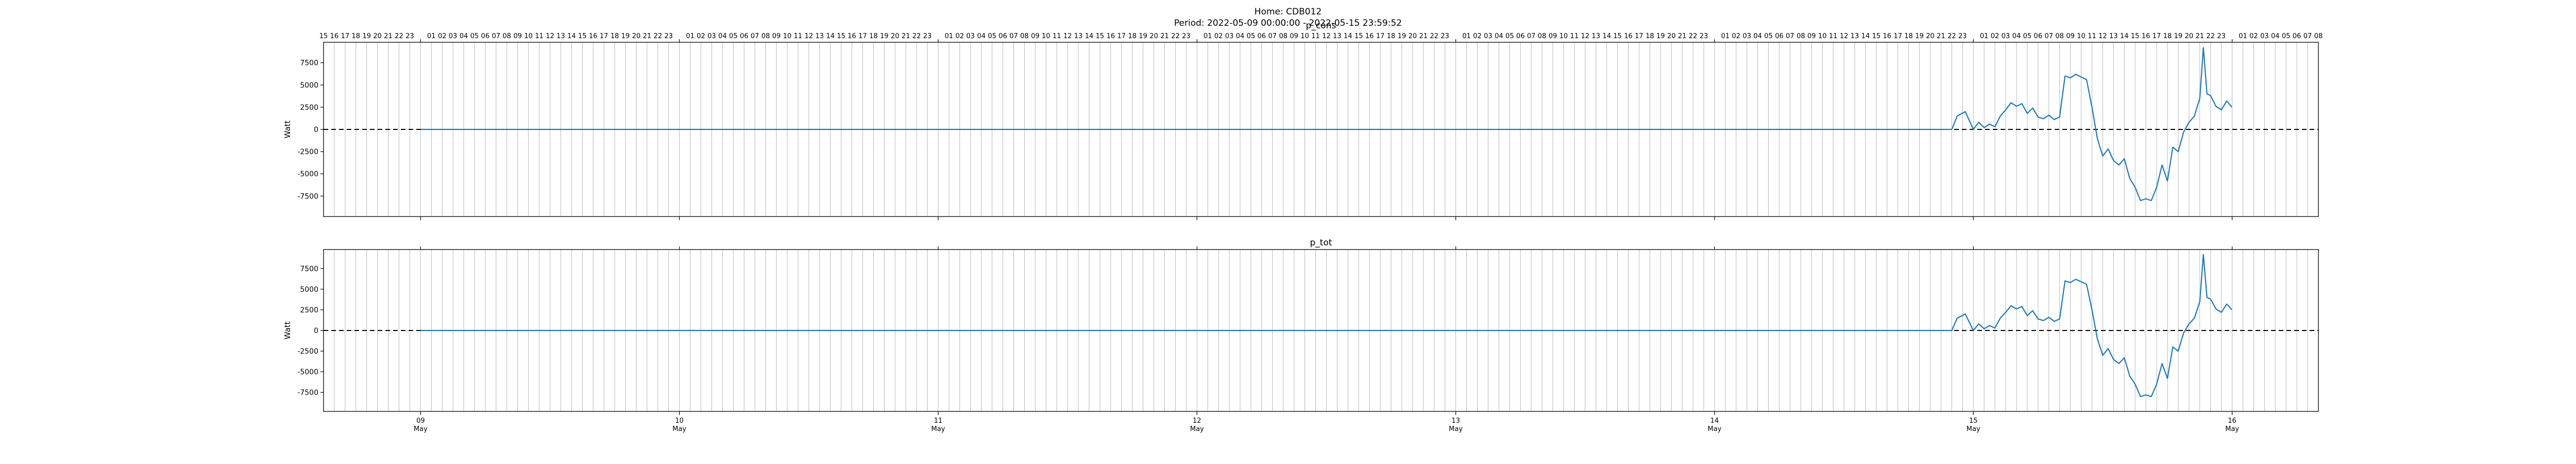  Describe the element at coordinates (1197, 421) in the screenshot. I see `x-tick-label-day: 12` at that location.